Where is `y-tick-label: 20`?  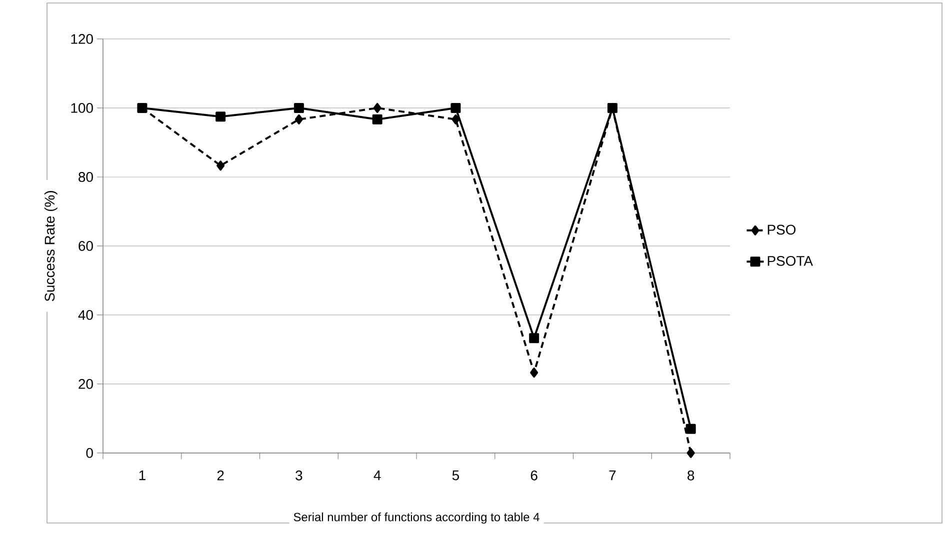 y-tick-label: 20 is located at coordinates (85, 384).